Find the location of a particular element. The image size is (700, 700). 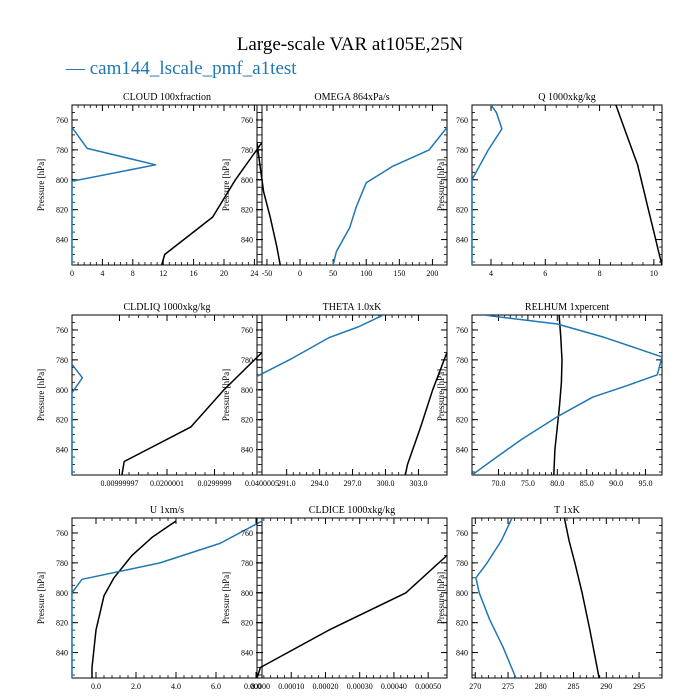

x-tick-label: 280 is located at coordinates (541, 686).